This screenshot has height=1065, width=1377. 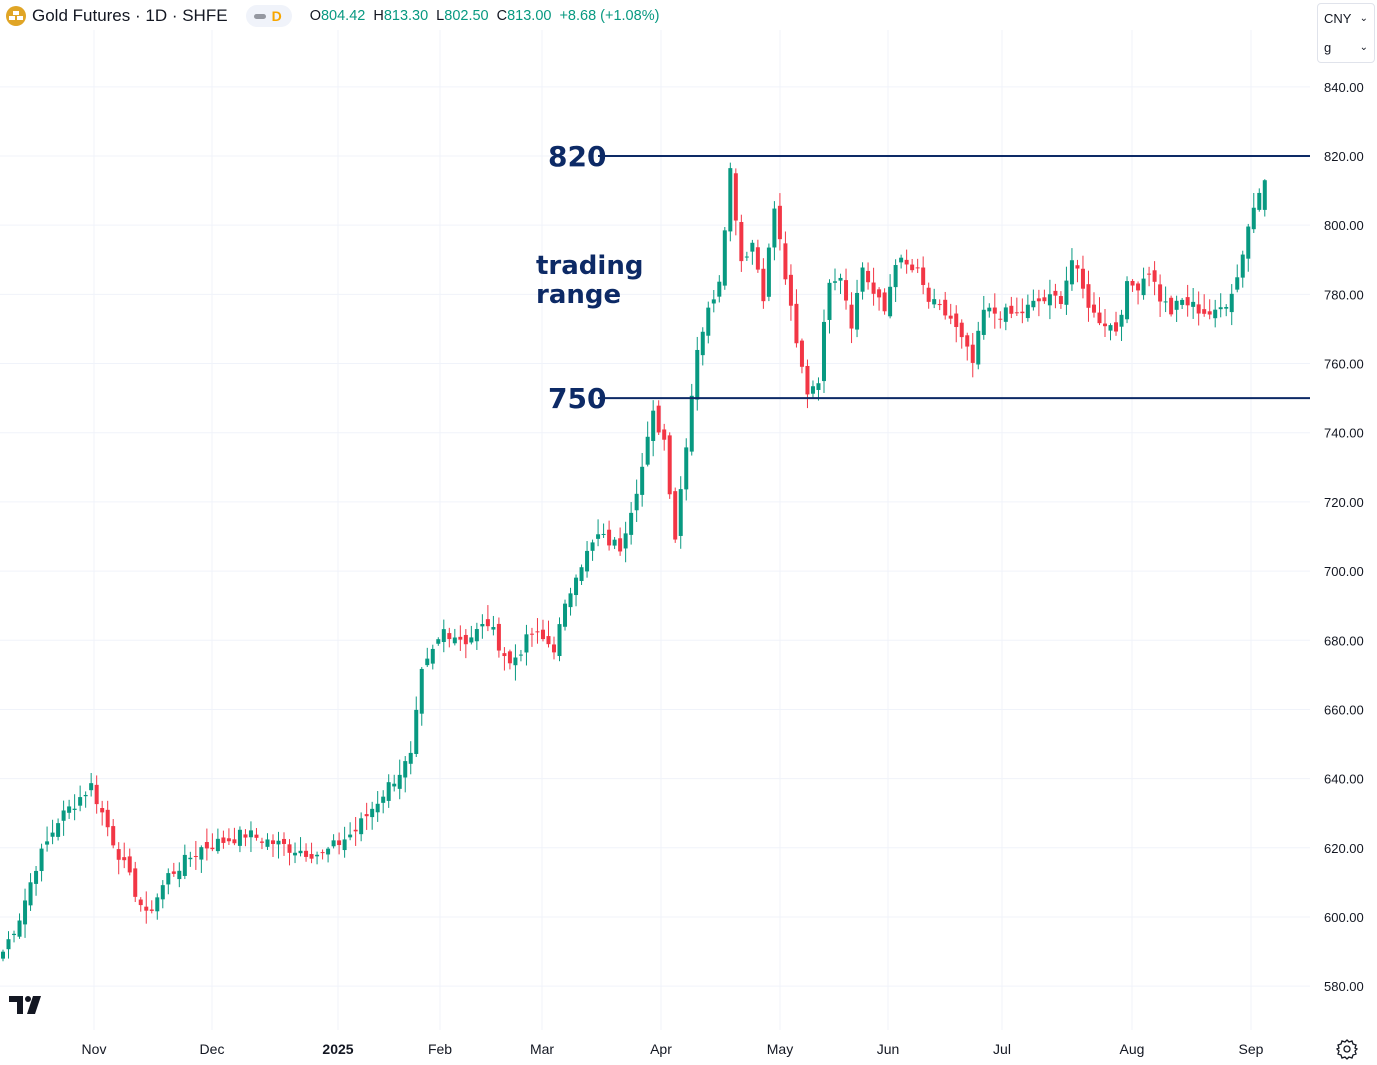 What do you see at coordinates (780, 1049) in the screenshot?
I see `x-tick-label: May` at bounding box center [780, 1049].